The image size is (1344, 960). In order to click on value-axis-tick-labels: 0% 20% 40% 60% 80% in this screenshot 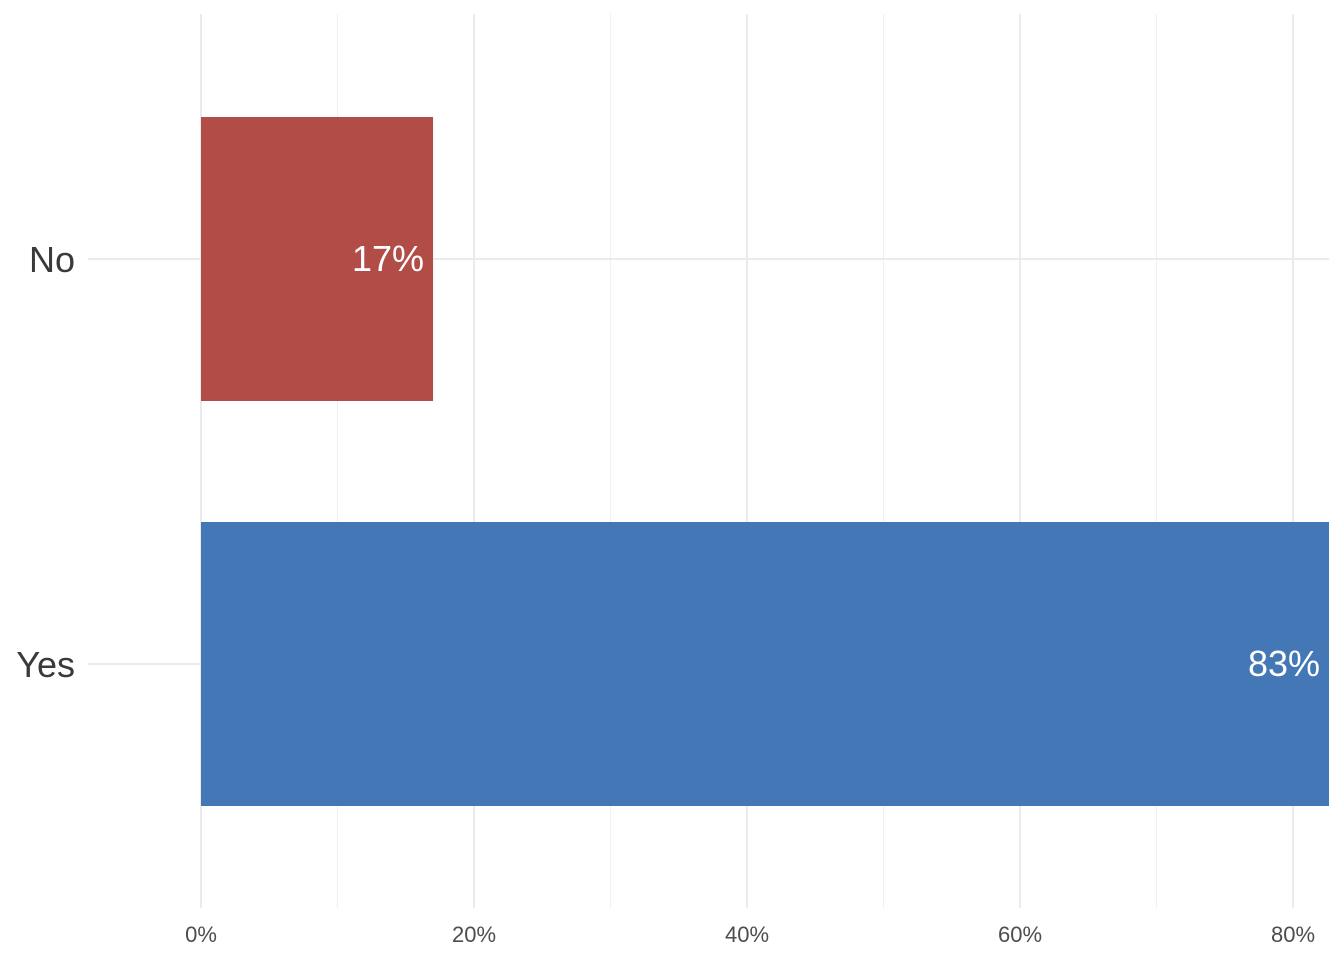, I will do `click(750, 934)`.